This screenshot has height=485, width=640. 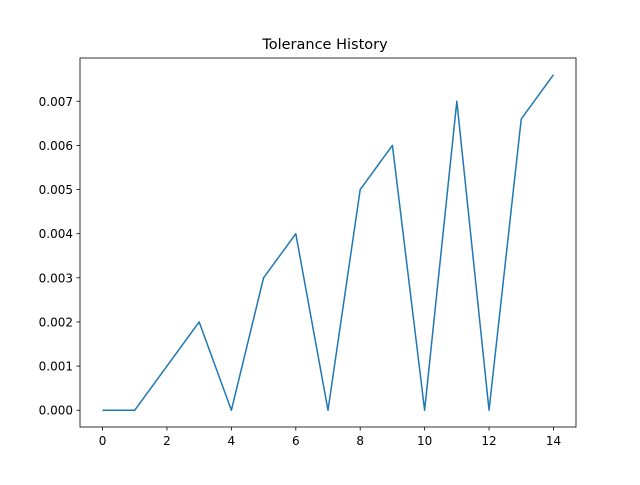 I want to click on x-tick-label: 10, so click(x=424, y=441).